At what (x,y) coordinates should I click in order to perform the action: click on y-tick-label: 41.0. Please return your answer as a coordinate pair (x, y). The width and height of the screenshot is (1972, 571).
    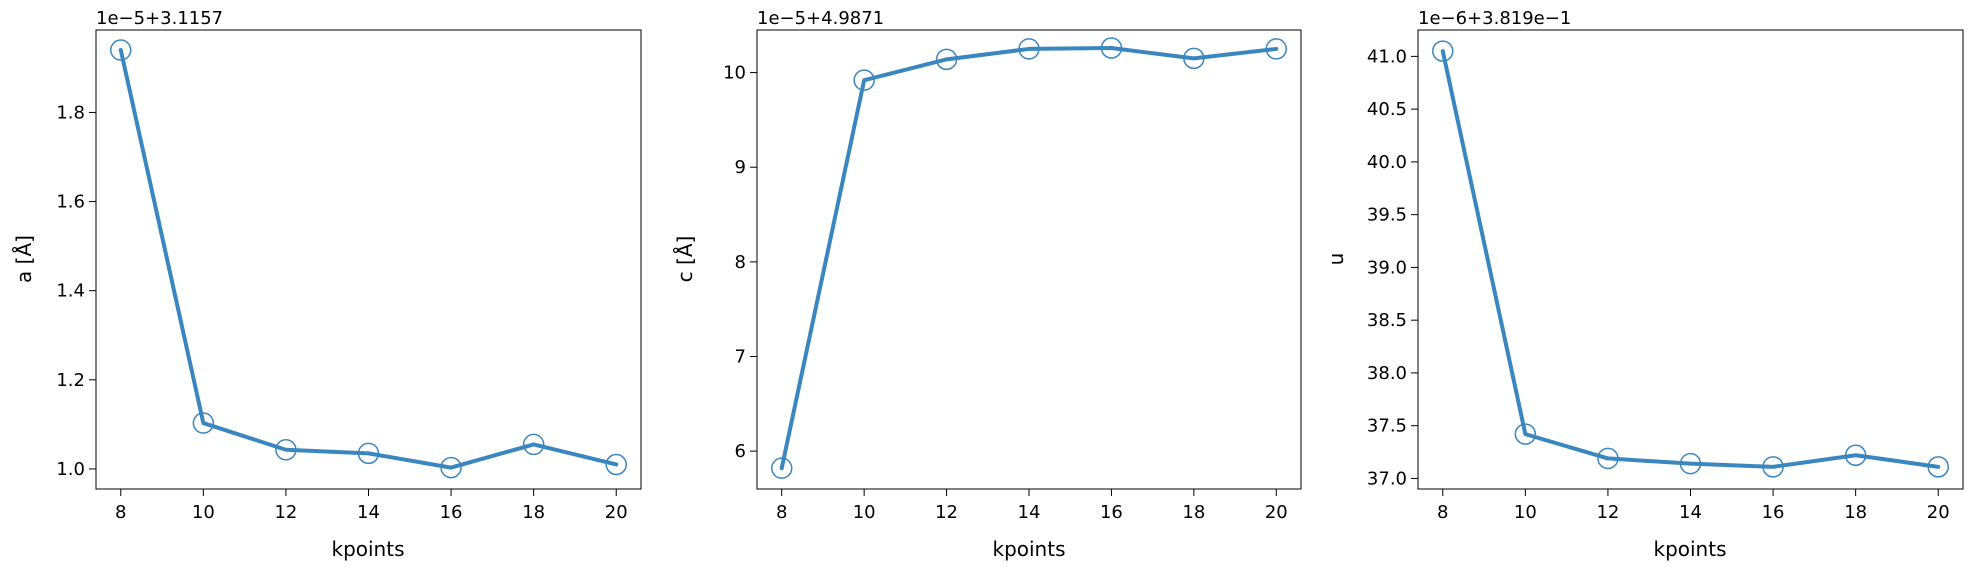
    Looking at the image, I should click on (1387, 56).